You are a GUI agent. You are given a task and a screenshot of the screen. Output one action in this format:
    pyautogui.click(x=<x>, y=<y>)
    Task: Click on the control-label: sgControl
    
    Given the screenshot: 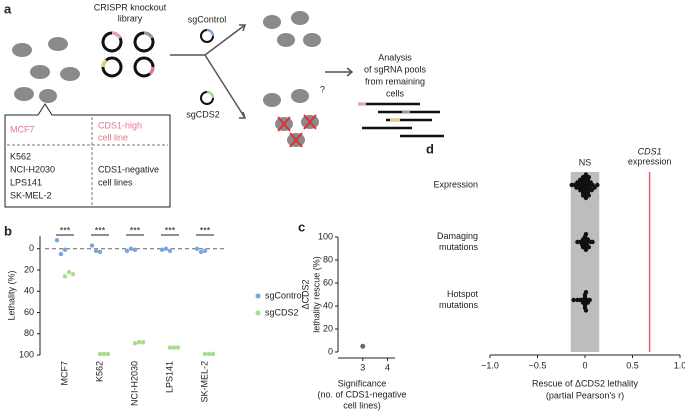 What is the action you would take?
    pyautogui.click(x=207, y=19)
    